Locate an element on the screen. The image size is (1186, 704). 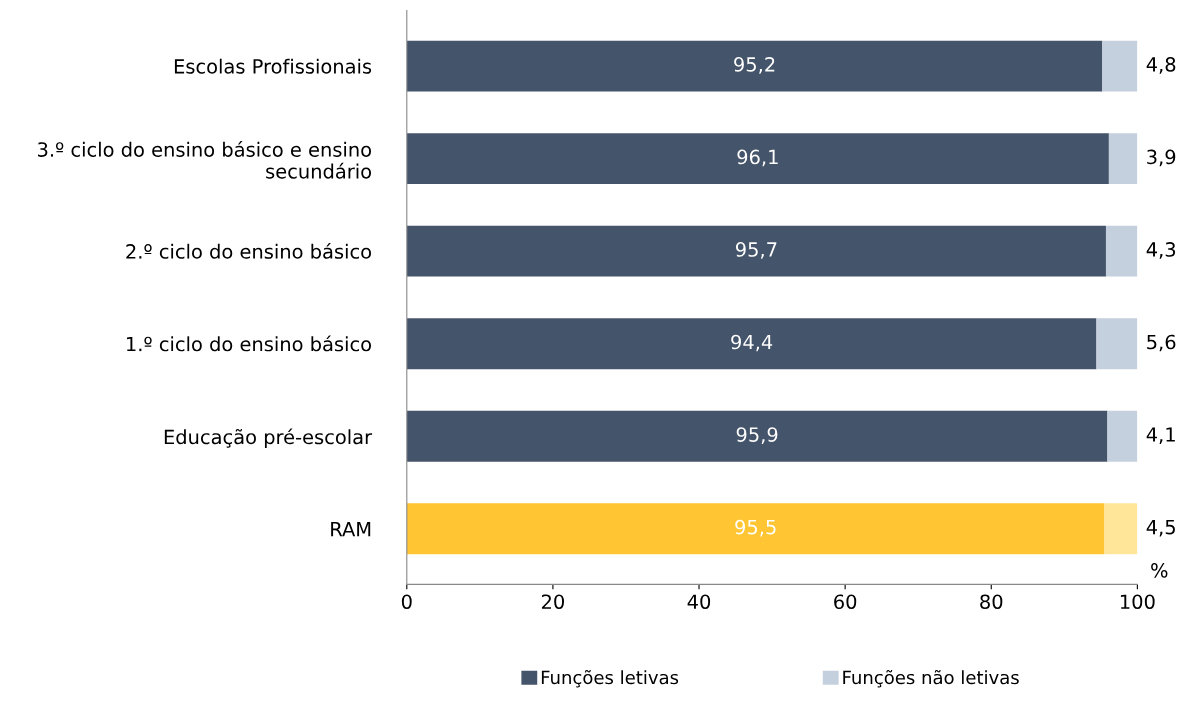
legend-label: Funções não letivas is located at coordinates (931, 678).